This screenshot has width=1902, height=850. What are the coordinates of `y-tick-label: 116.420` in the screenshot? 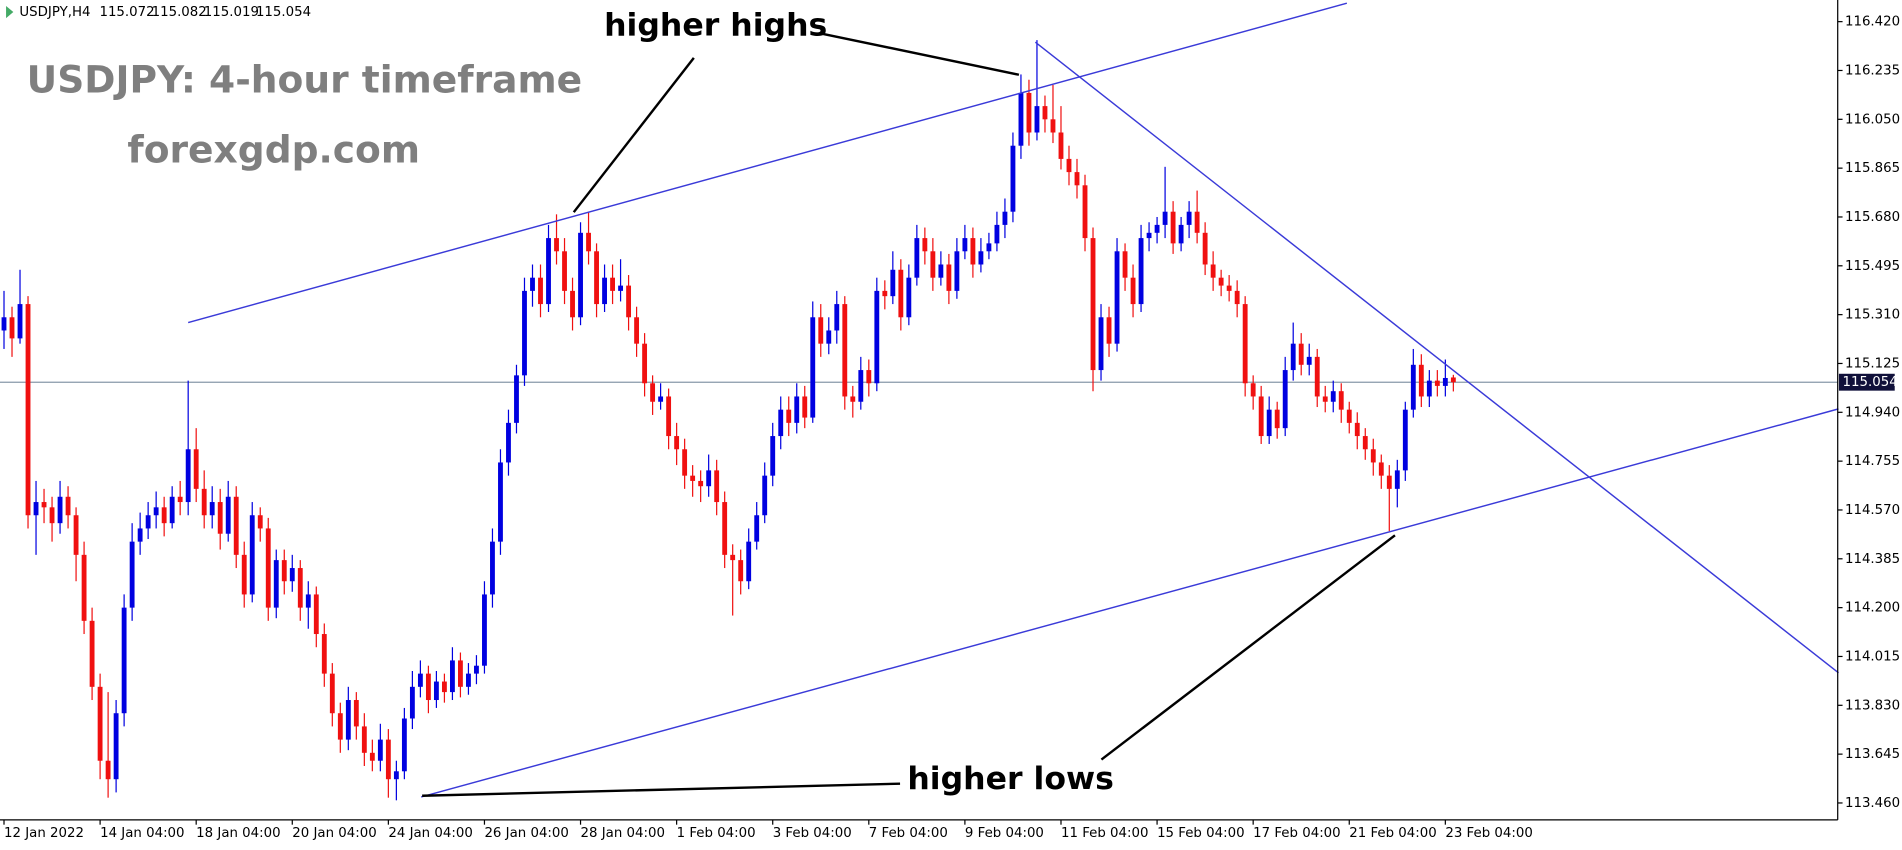 It's located at (1872, 22).